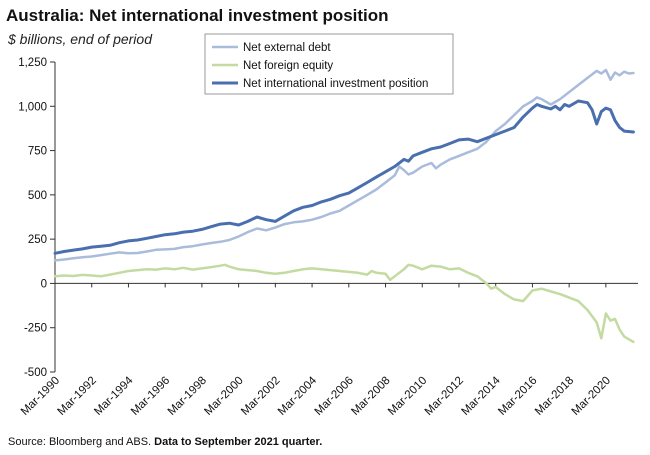  Describe the element at coordinates (287, 48) in the screenshot. I see `legend-label: Net external debt` at that location.